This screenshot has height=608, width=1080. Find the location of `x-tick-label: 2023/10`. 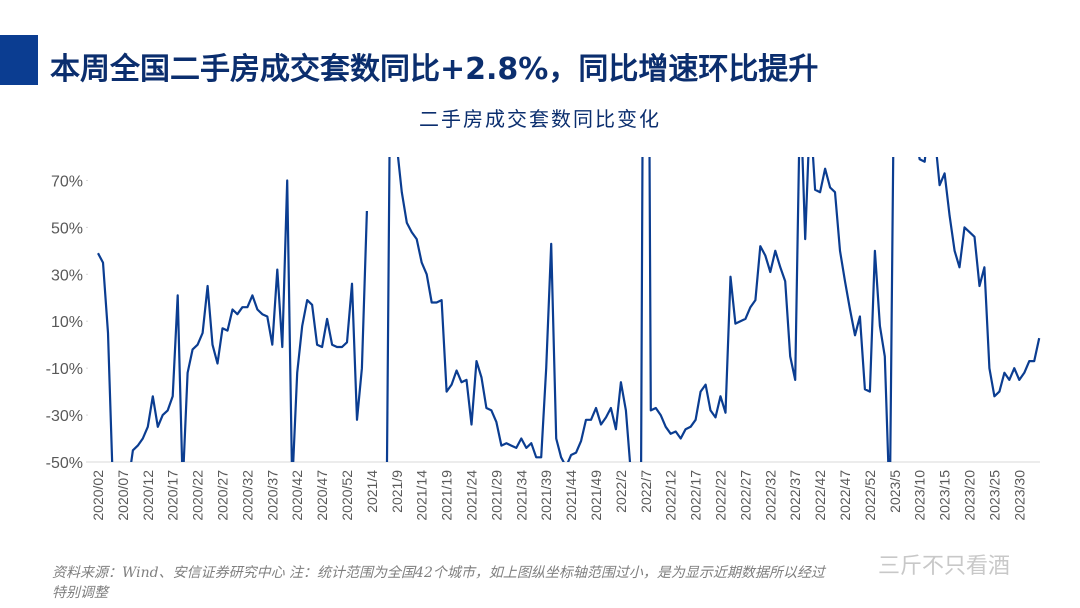

x-tick-label: 2023/10 is located at coordinates (920, 495).